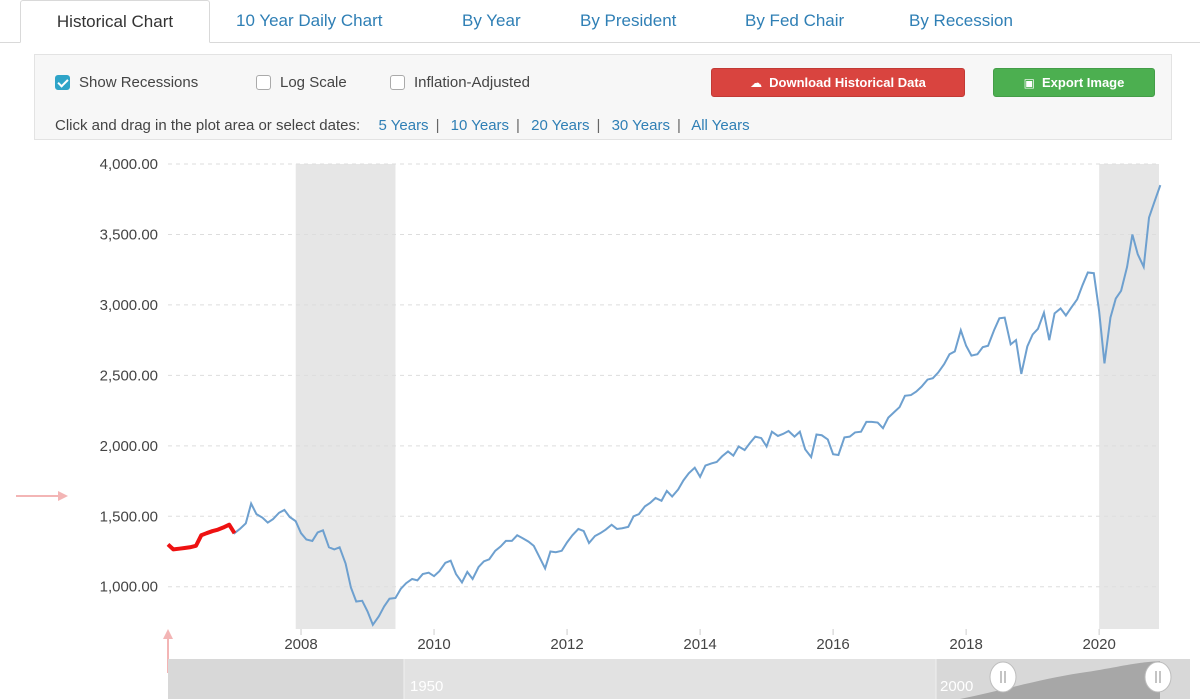 The width and height of the screenshot is (1200, 699). What do you see at coordinates (1098, 644) in the screenshot?
I see `x-tick-label: 2020` at bounding box center [1098, 644].